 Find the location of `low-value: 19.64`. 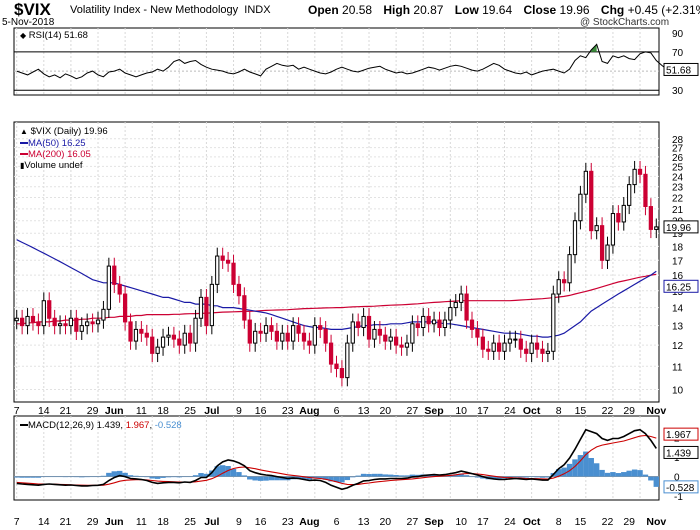

low-value: 19.64 is located at coordinates (497, 10).